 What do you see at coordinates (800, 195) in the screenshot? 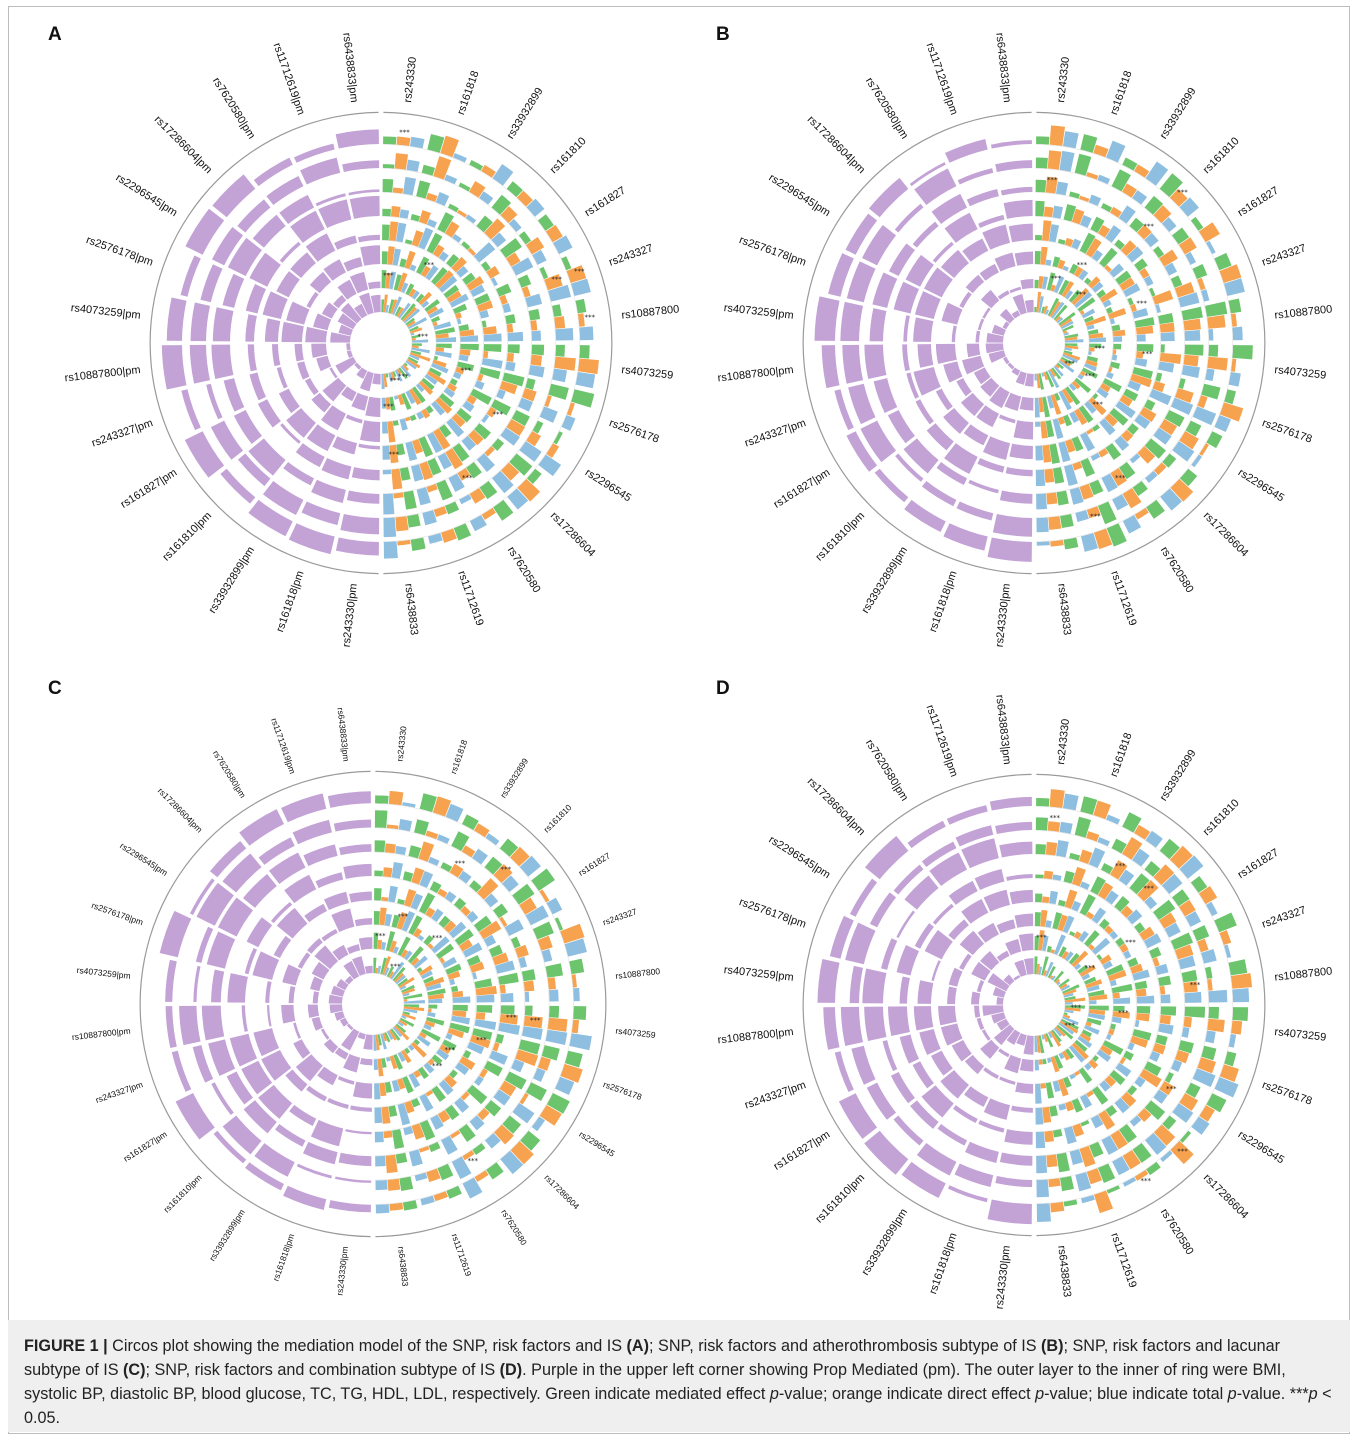
I see `snp-pm-label: rs2296545|pm` at bounding box center [800, 195].